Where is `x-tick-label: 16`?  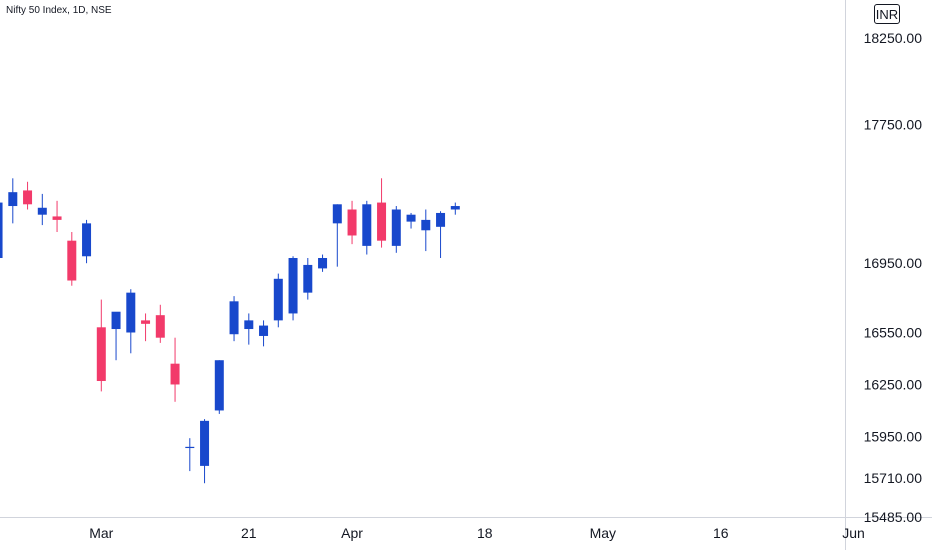 x-tick-label: 16 is located at coordinates (721, 533).